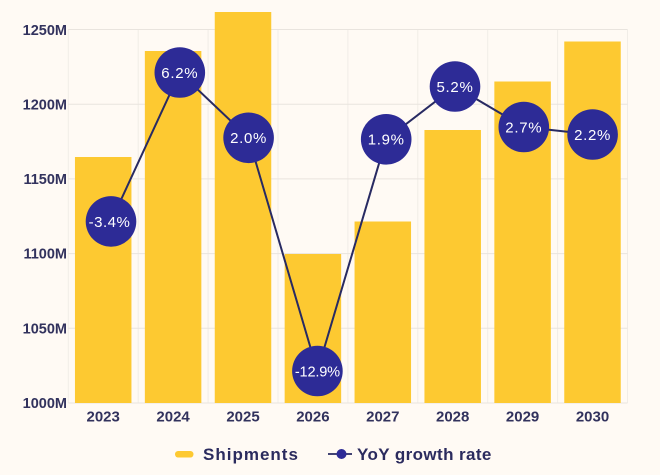 The width and height of the screenshot is (660, 475). Describe the element at coordinates (592, 135) in the screenshot. I see `svg-text: 2.2%` at that location.